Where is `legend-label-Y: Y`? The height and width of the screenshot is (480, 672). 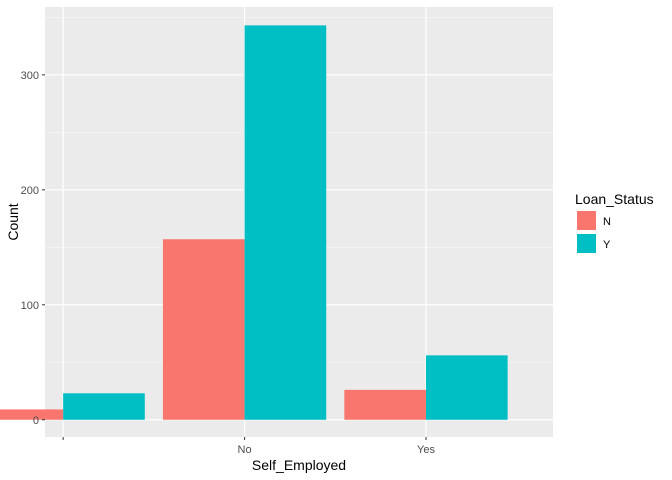
legend-label-Y: Y is located at coordinates (607, 245).